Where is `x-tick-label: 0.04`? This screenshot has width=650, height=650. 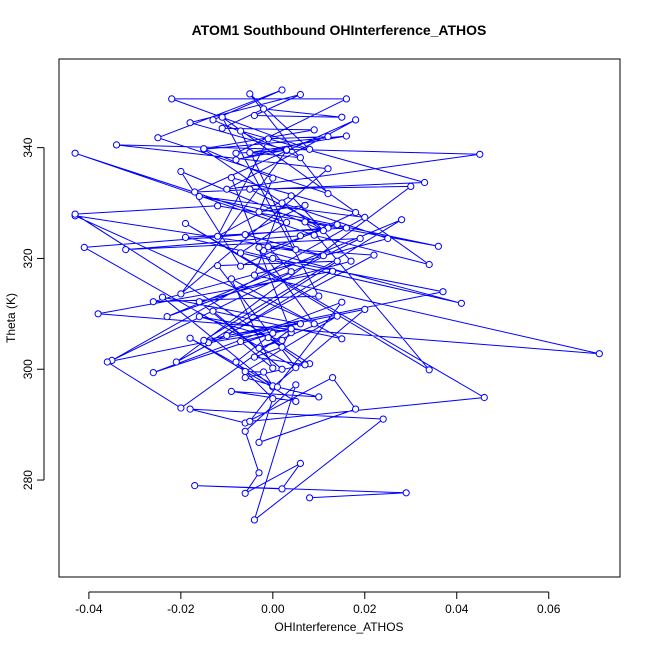
x-tick-label: 0.04 is located at coordinates (457, 609).